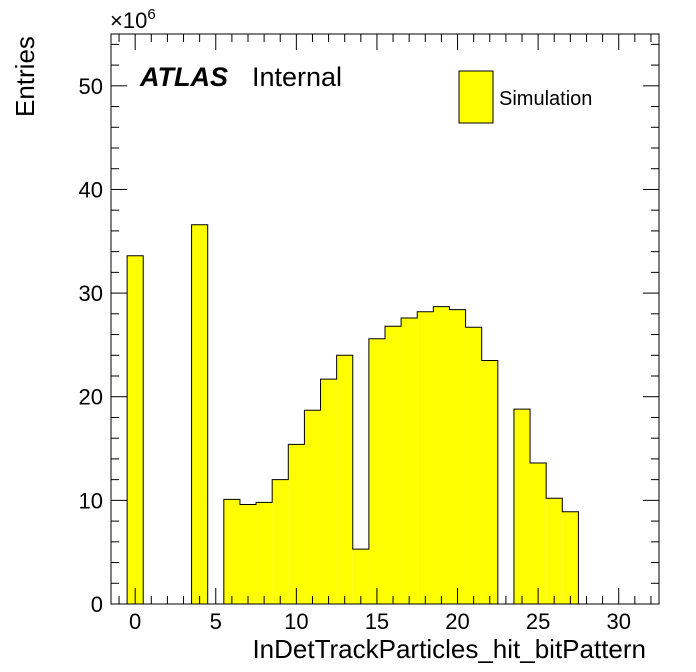  What do you see at coordinates (538, 621) in the screenshot?
I see `x-tick-label: 25` at bounding box center [538, 621].